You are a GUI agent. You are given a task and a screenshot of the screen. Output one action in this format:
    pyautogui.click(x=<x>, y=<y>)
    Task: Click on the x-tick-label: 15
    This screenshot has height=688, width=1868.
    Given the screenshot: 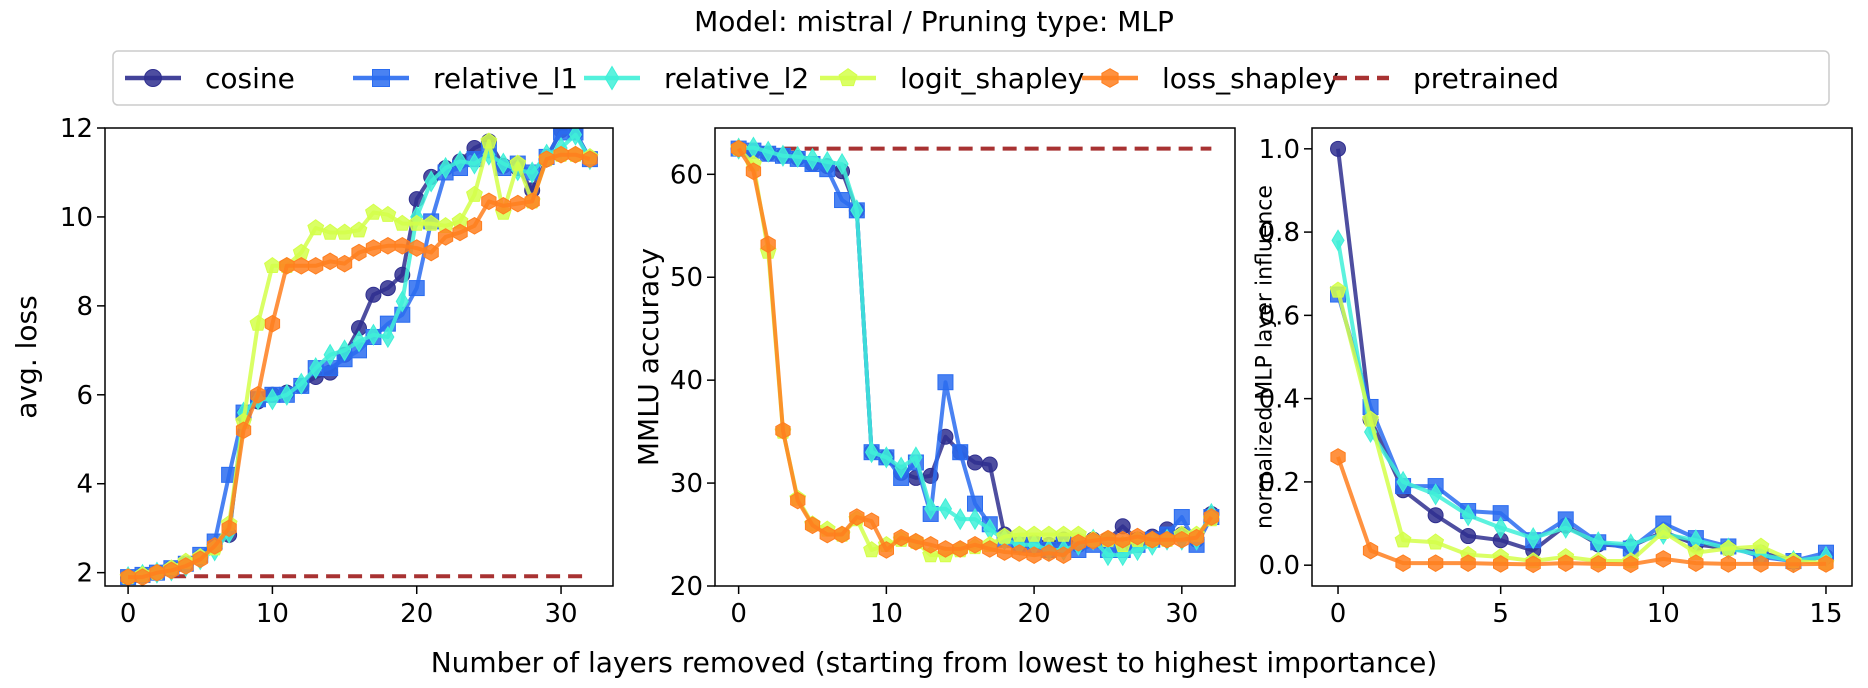 What is the action you would take?
    pyautogui.click(x=1825, y=614)
    